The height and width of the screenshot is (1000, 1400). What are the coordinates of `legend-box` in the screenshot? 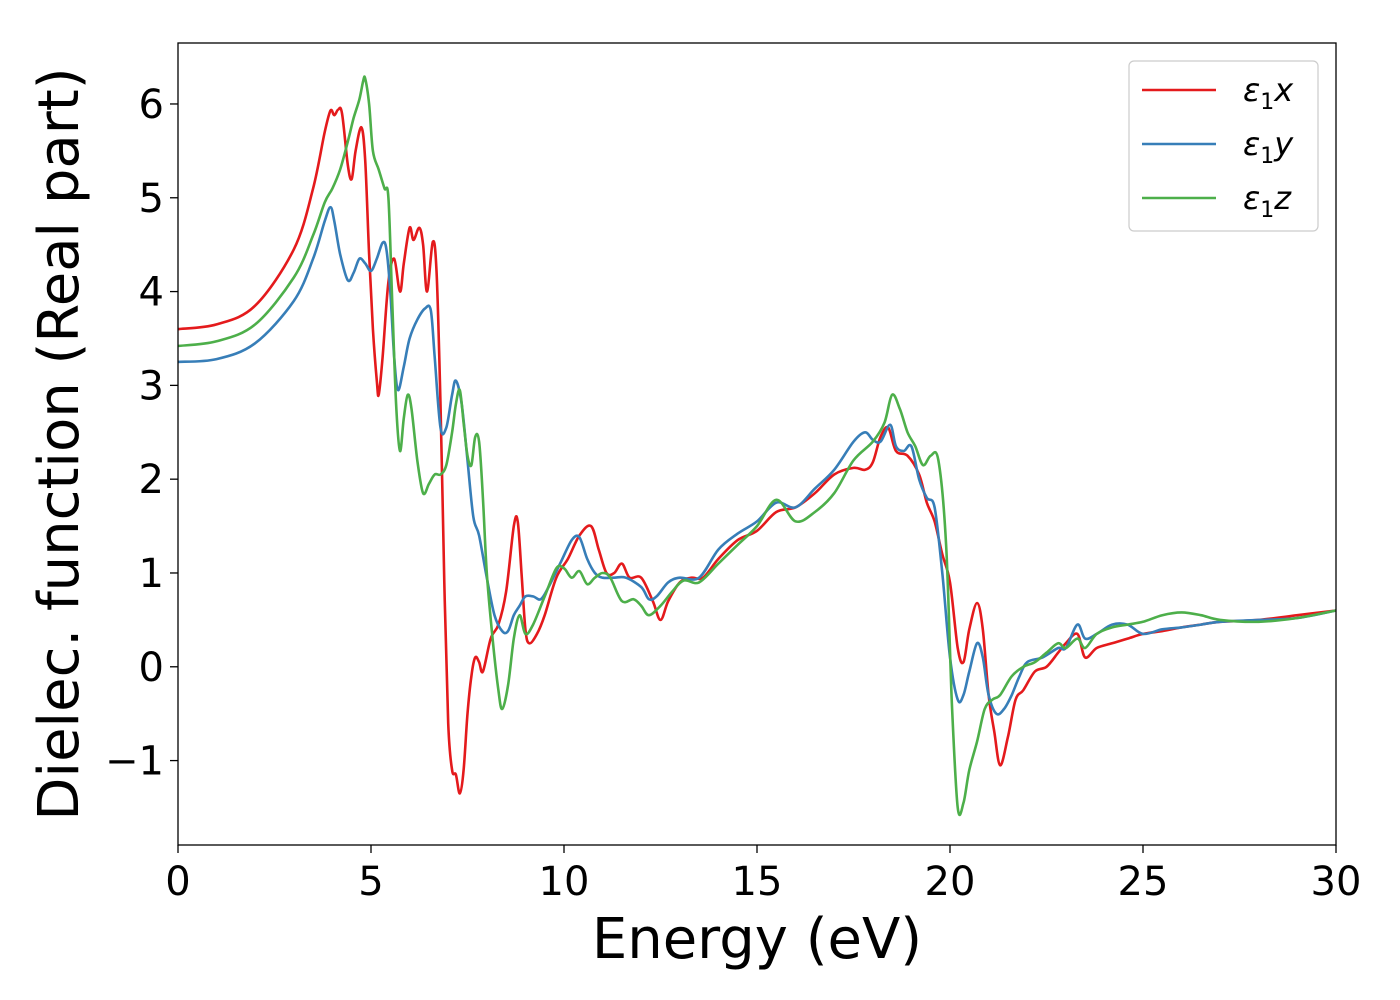 It's located at (1223, 146).